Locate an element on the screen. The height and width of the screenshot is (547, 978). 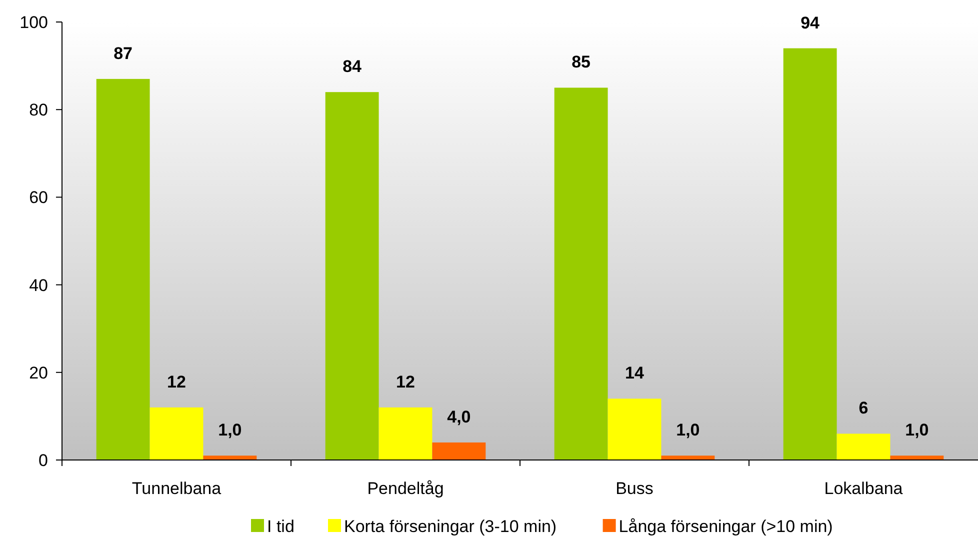
legend-label: I tid is located at coordinates (280, 526).